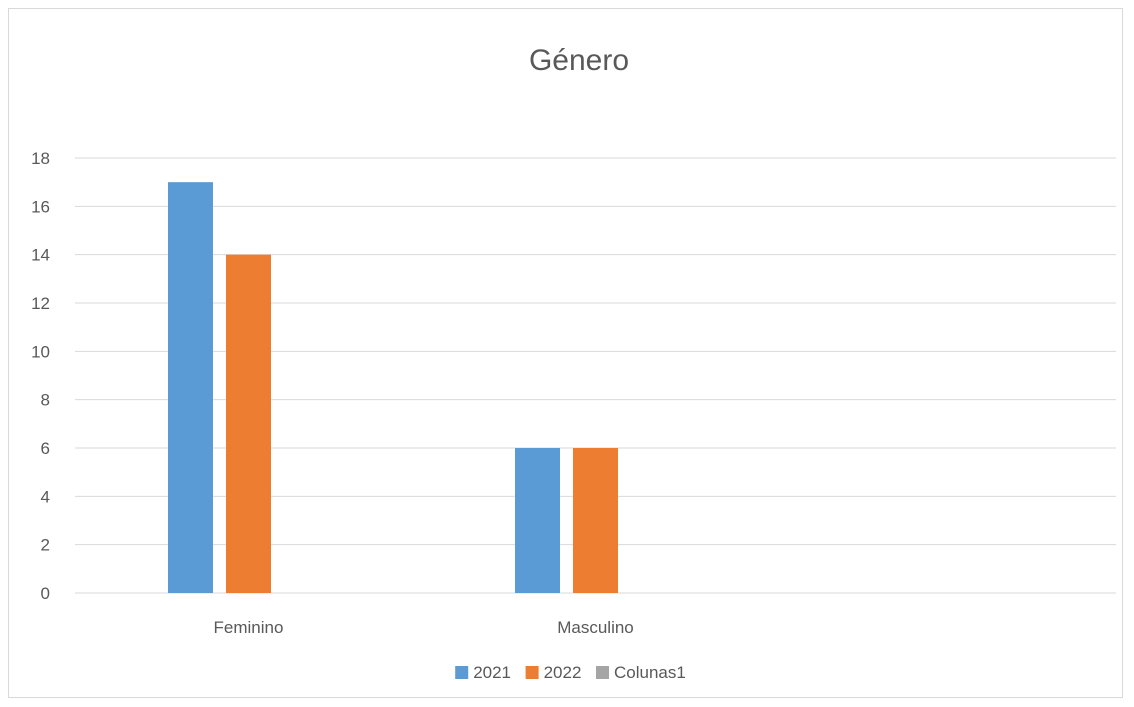 The width and height of the screenshot is (1134, 707). I want to click on x-tick-label: Feminino, so click(249, 627).